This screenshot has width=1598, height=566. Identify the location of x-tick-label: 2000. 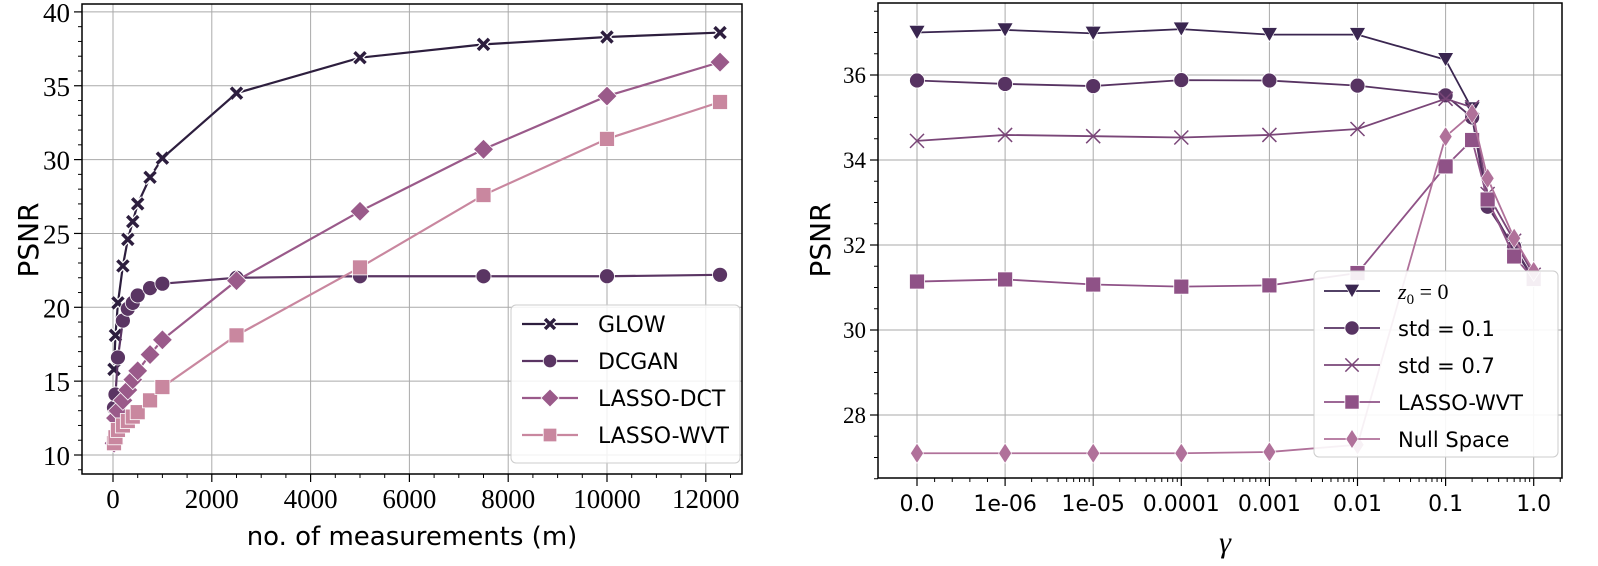
(212, 499).